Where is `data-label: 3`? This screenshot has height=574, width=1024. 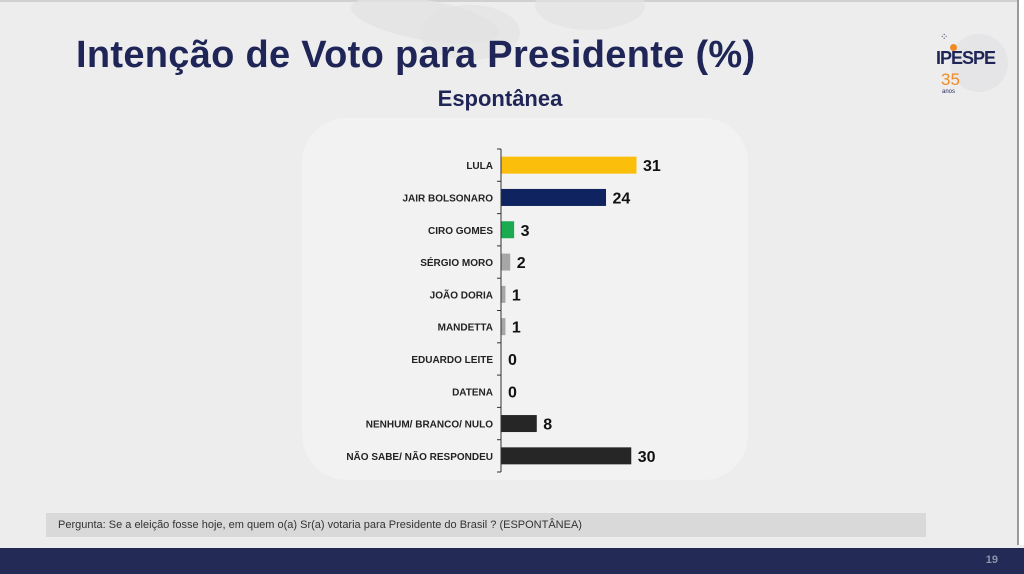
data-label: 3 is located at coordinates (525, 231).